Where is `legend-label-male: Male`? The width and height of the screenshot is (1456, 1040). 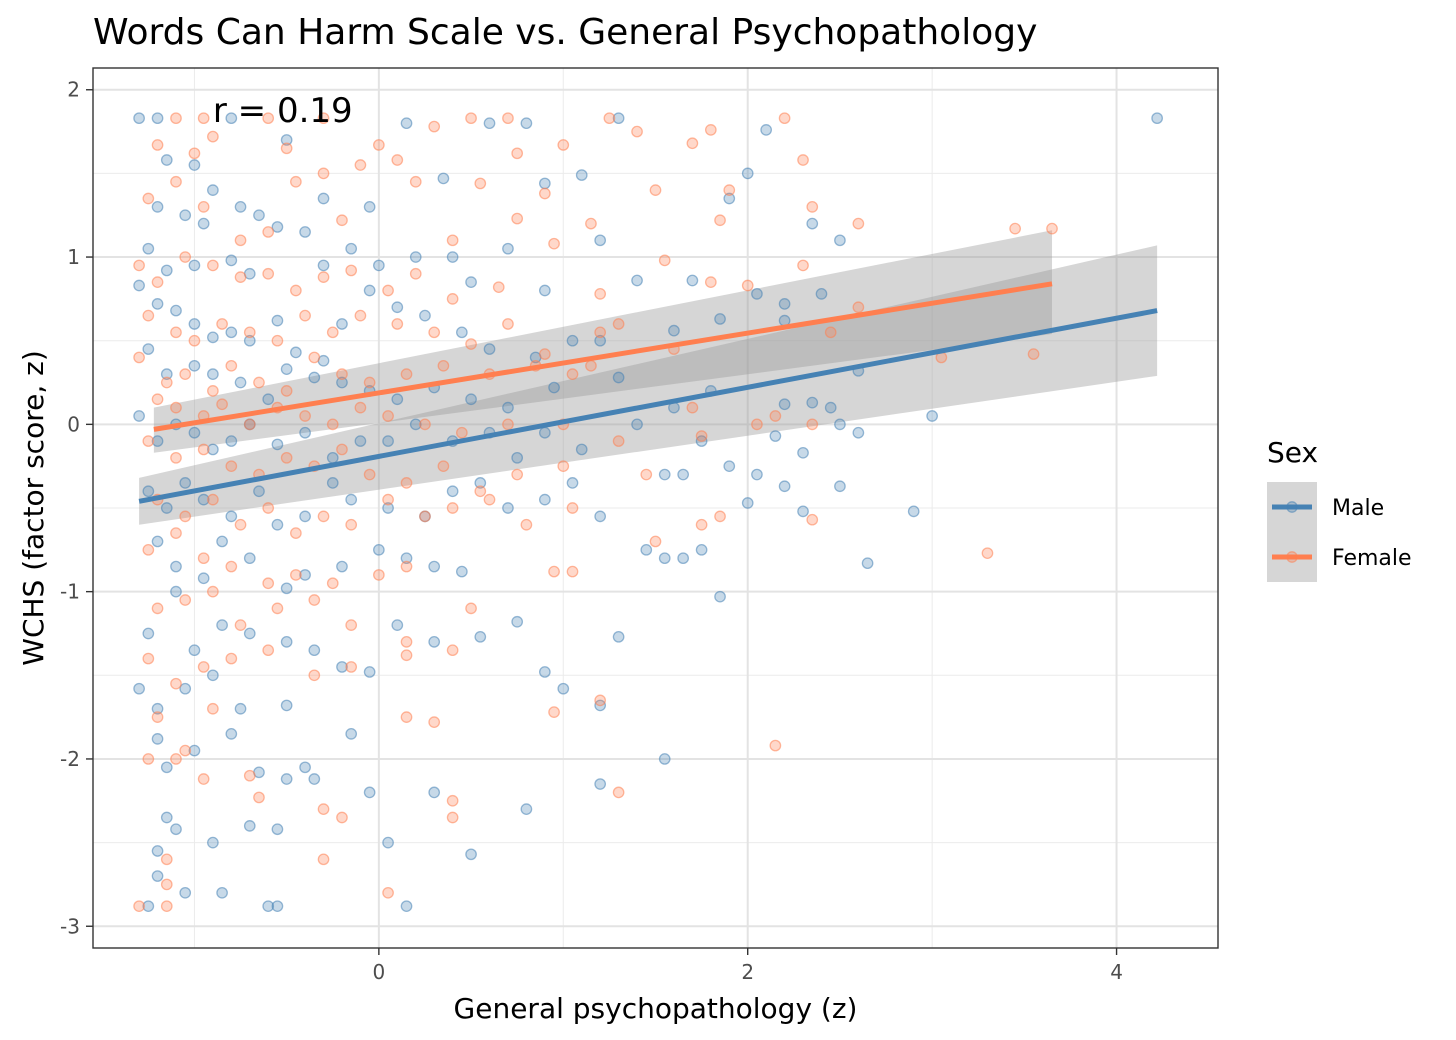 legend-label-male: Male is located at coordinates (1358, 508).